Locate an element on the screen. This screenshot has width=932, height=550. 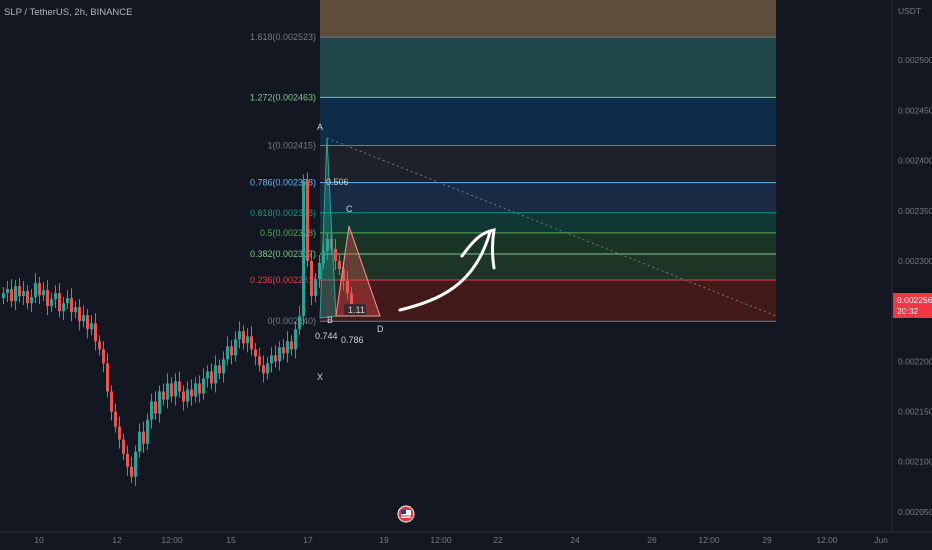
current-price-badge is located at coordinates (912, 305).